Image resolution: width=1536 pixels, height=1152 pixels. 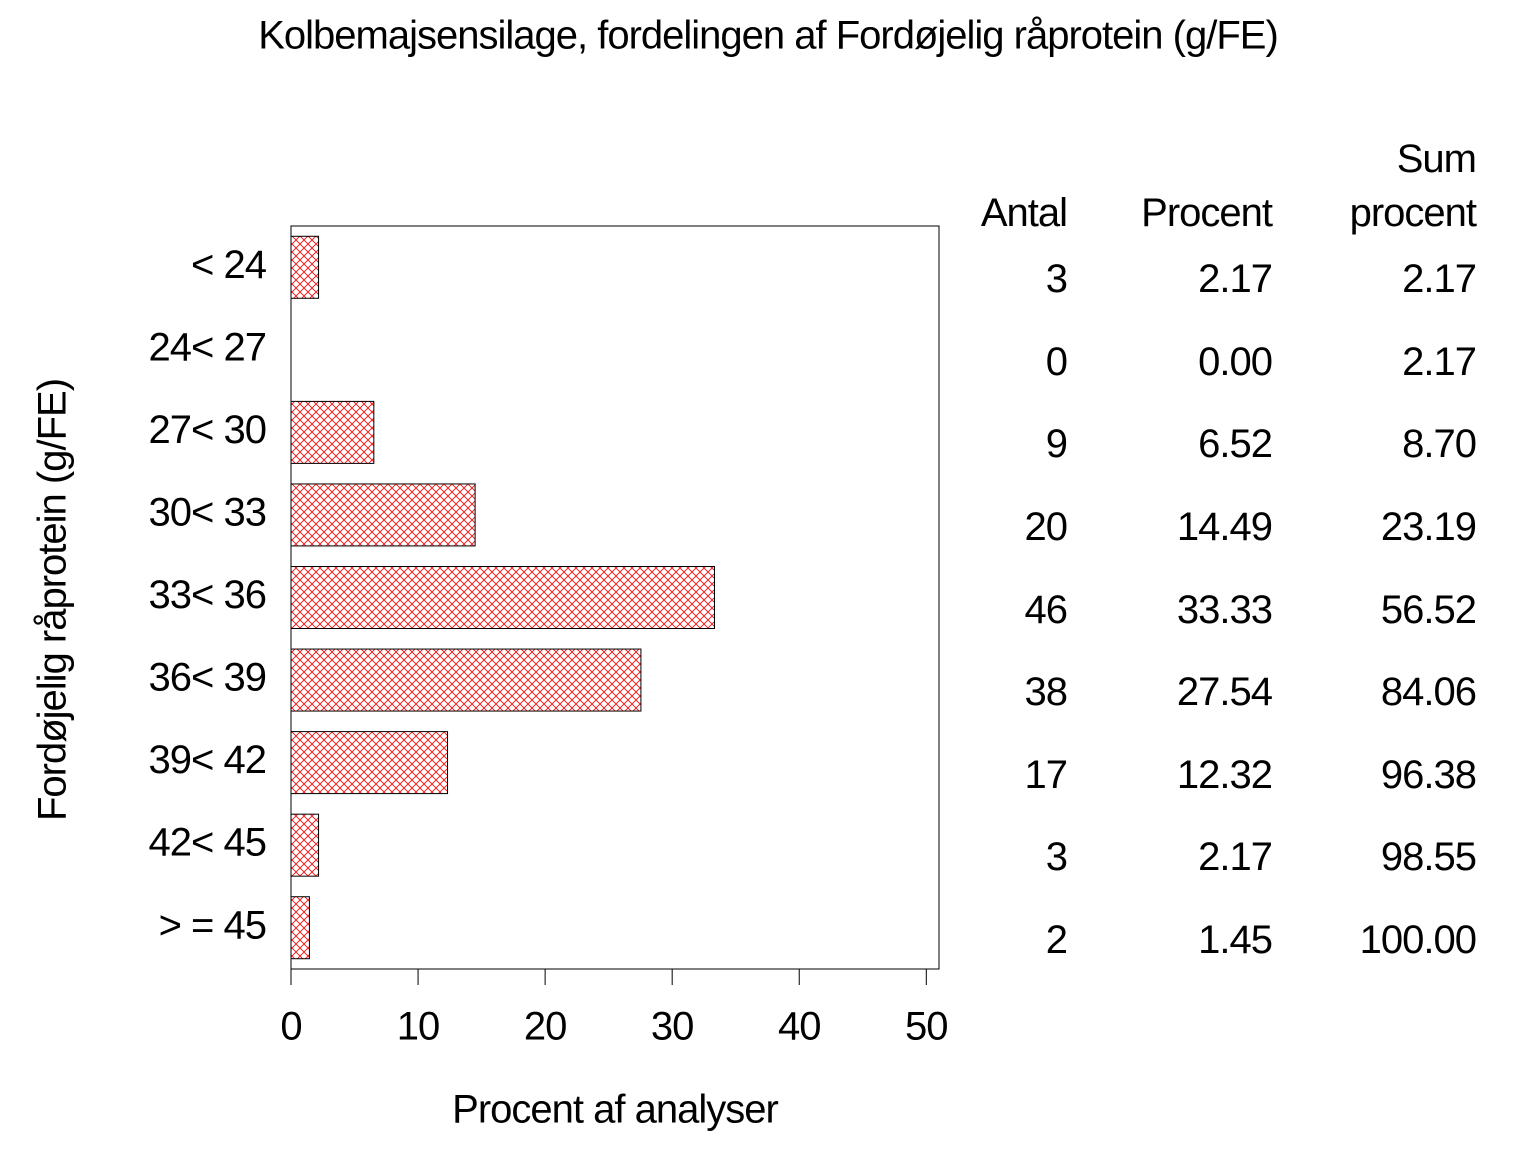 What do you see at coordinates (1235, 444) in the screenshot?
I see `table-percent: 6.52` at bounding box center [1235, 444].